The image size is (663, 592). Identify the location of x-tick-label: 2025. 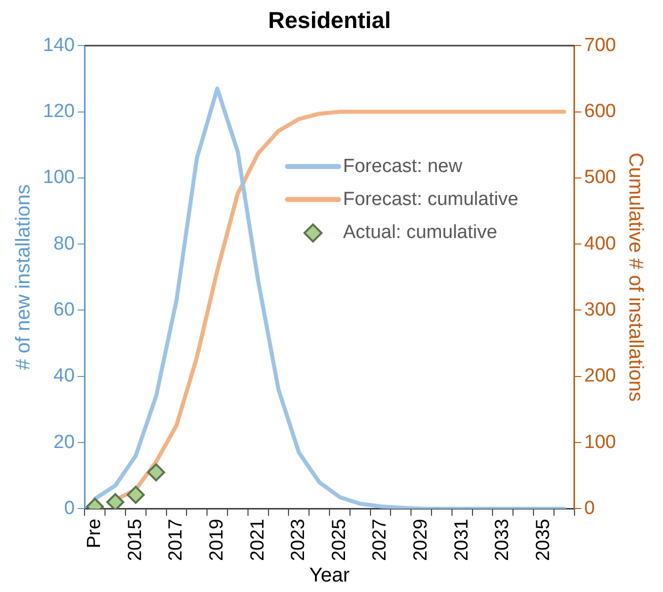
(339, 540).